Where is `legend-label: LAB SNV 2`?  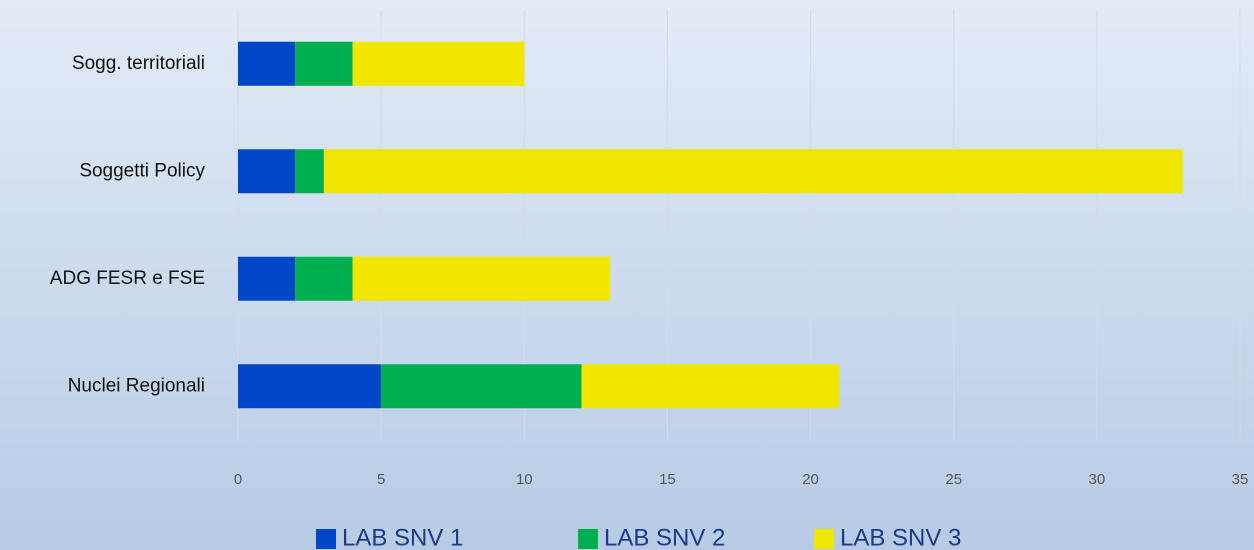 legend-label: LAB SNV 2 is located at coordinates (664, 537).